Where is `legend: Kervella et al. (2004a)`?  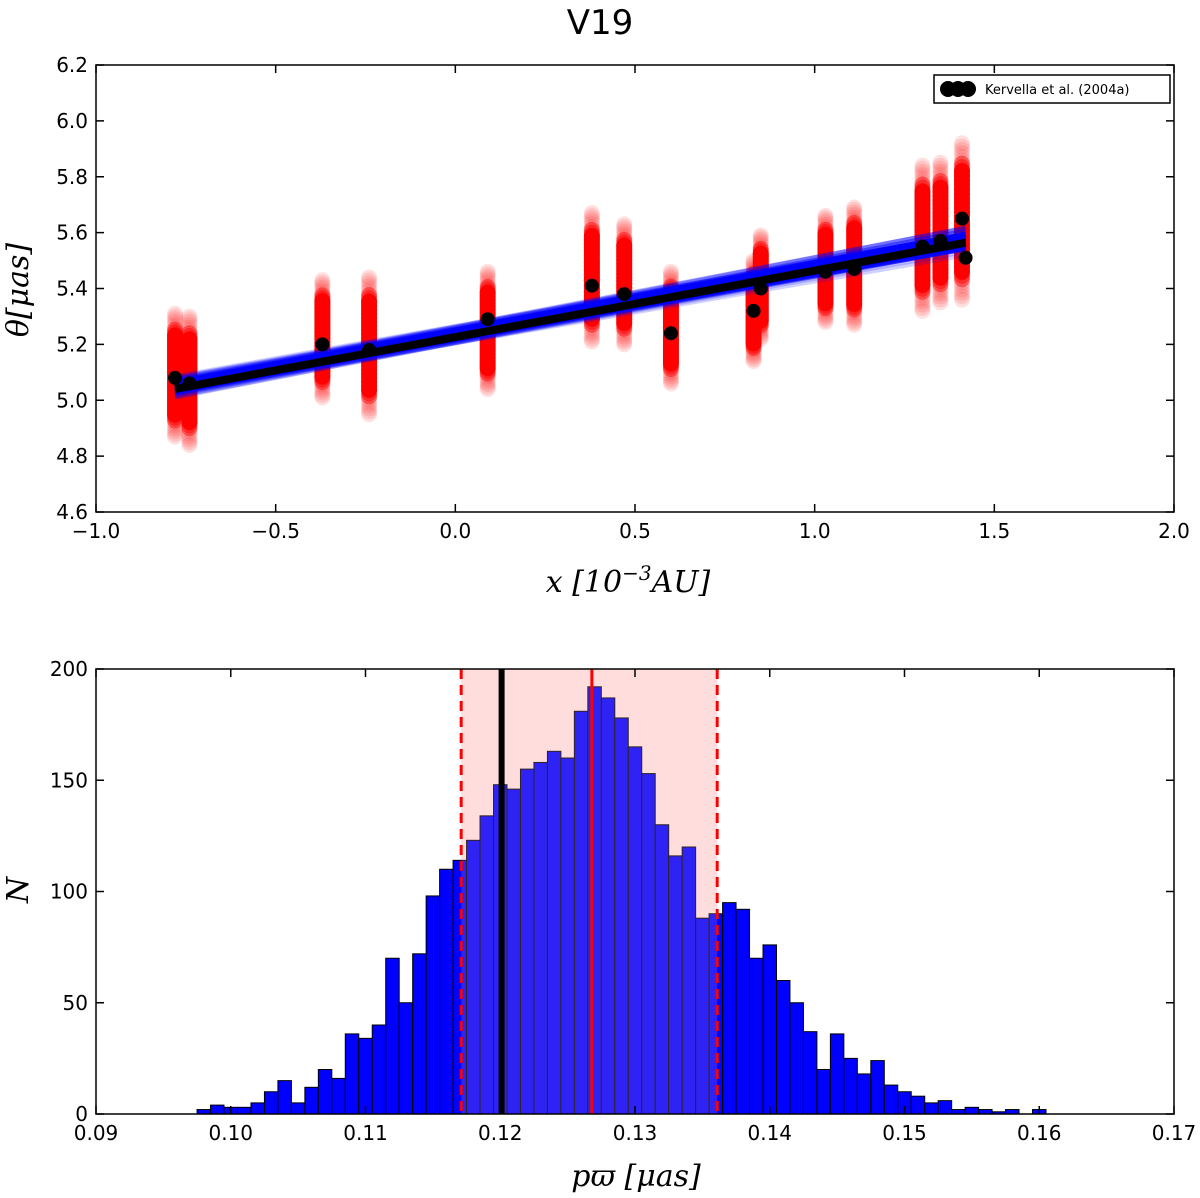 legend: Kervella et al. (2004a) is located at coordinates (1052, 89).